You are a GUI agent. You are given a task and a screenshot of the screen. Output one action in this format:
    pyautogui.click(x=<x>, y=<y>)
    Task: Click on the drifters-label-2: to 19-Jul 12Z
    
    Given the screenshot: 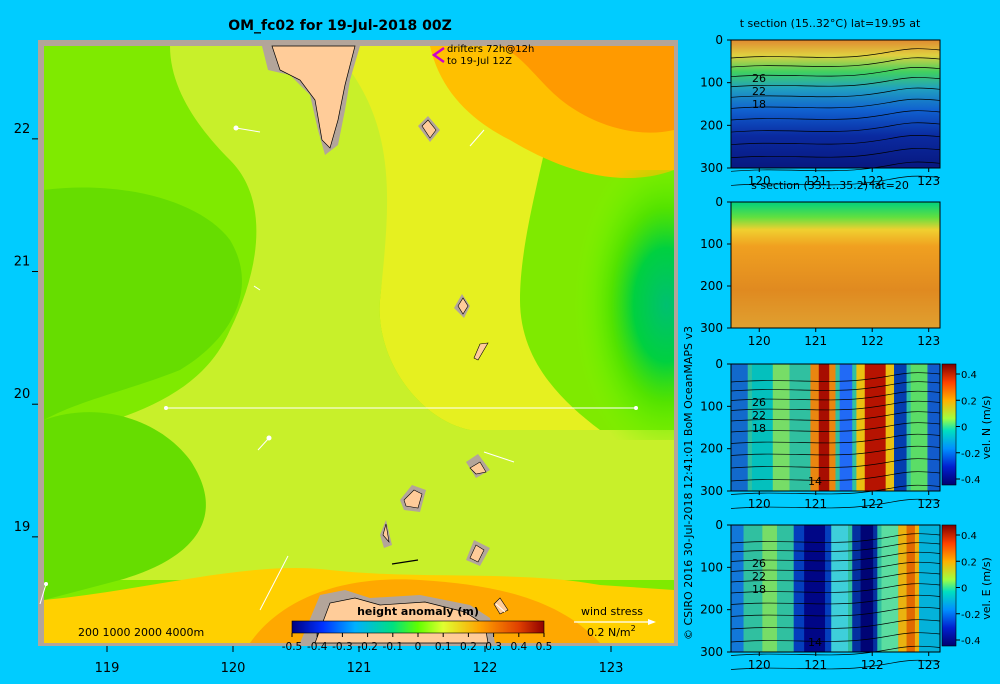 What is the action you would take?
    pyautogui.click(x=479, y=61)
    